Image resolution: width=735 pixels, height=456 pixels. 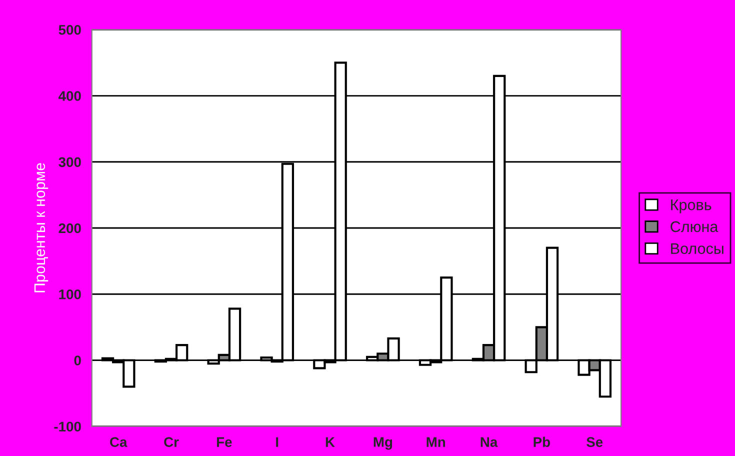 What do you see at coordinates (594, 442) in the screenshot?
I see `x-tick-label: Se` at bounding box center [594, 442].